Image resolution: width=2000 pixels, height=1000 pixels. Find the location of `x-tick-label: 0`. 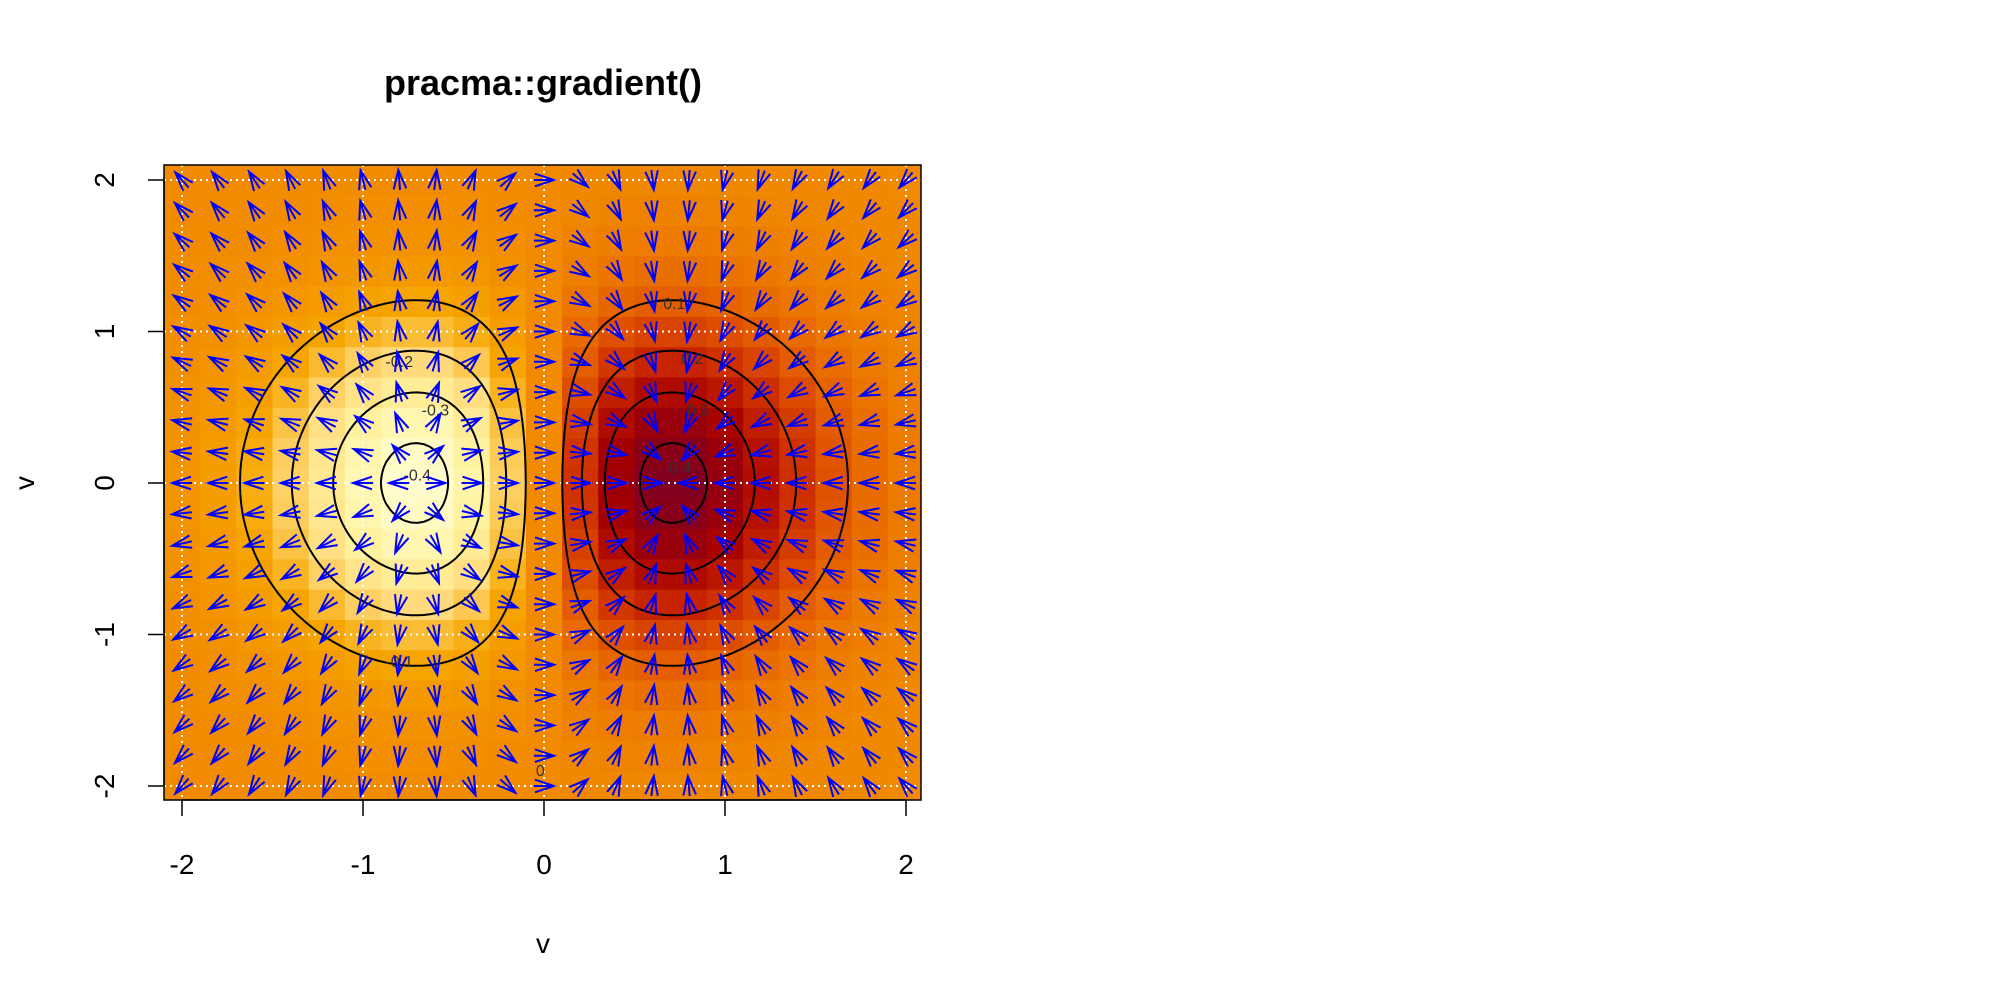

x-tick-label: 0 is located at coordinates (544, 864).